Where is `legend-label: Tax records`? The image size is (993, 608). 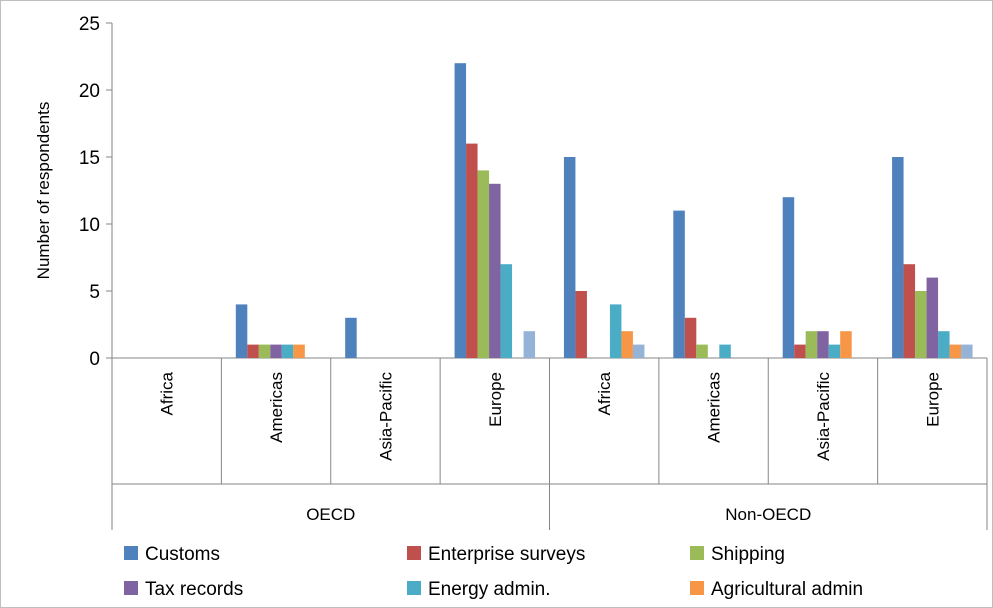
legend-label: Tax records is located at coordinates (194, 589).